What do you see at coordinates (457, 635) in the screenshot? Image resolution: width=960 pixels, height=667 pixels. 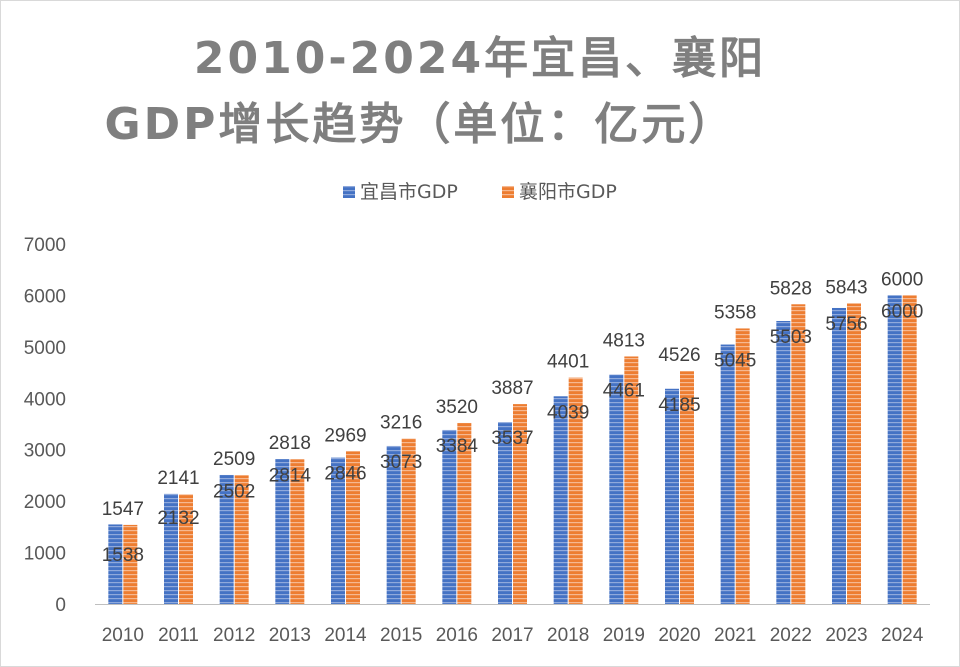 I see `x-tick-label: 2016` at bounding box center [457, 635].